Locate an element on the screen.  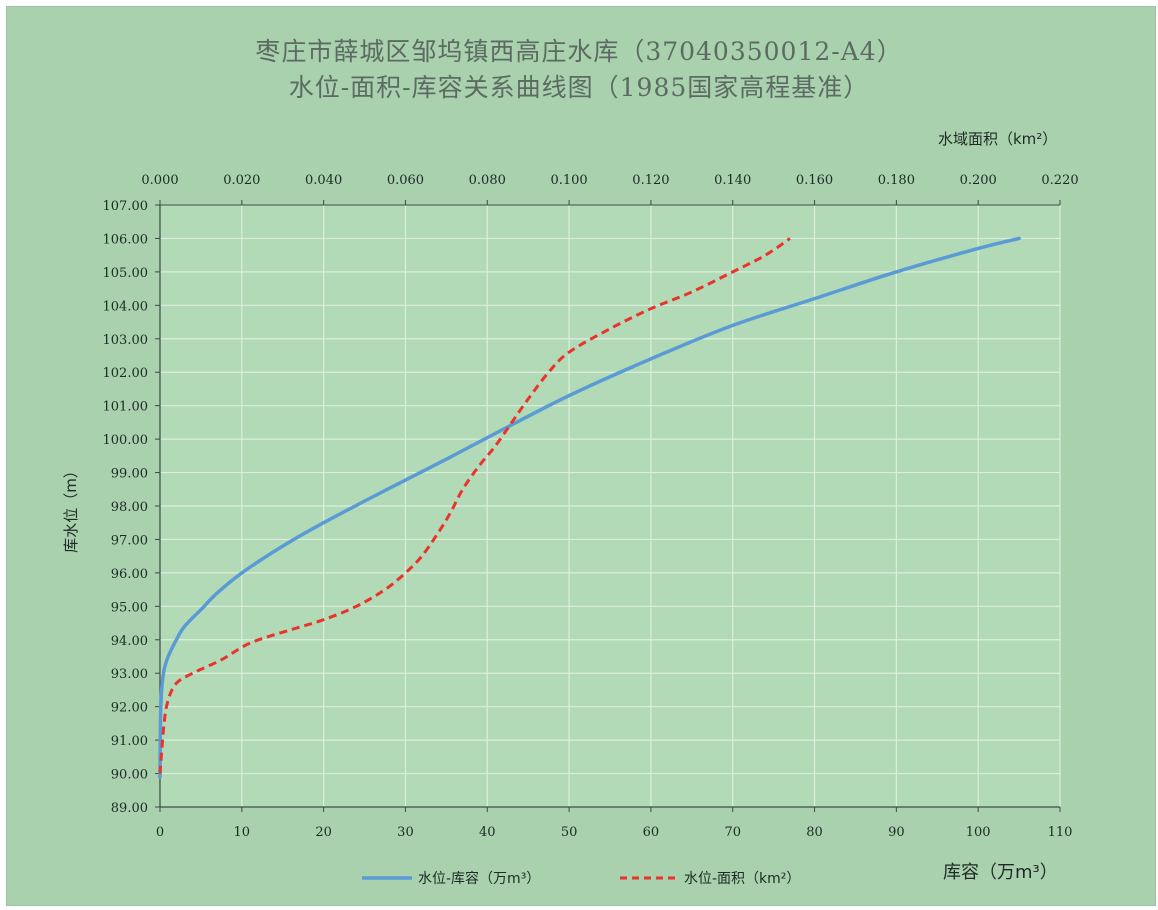
x-bottom-tick-labels: 0 10 20 30 40 50 60 70 80 90 100 110 is located at coordinates (614, 832).